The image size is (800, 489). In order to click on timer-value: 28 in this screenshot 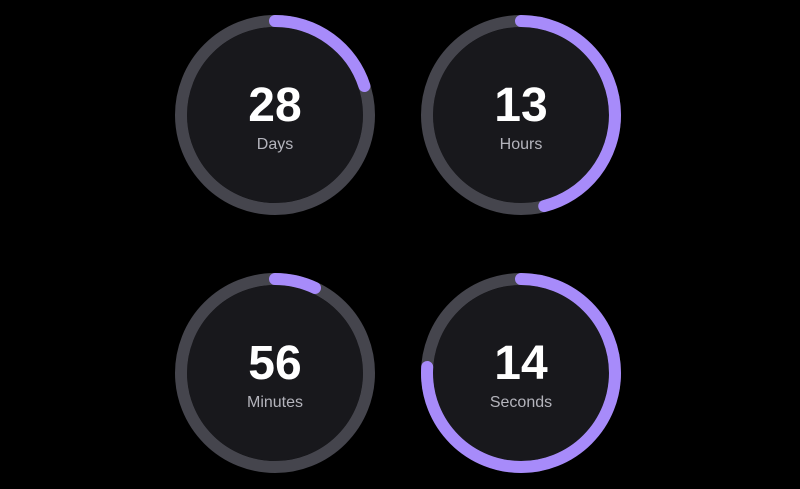, I will do `click(275, 105)`.